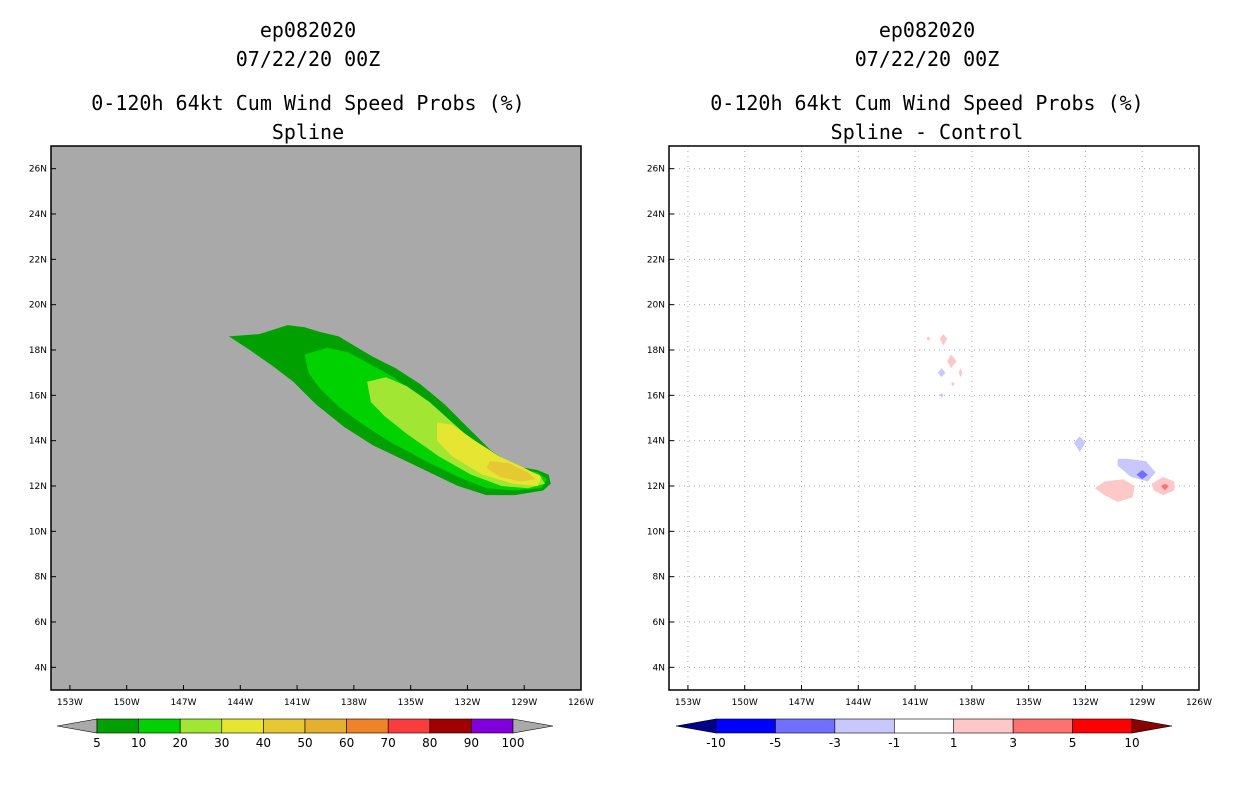  What do you see at coordinates (308, 30) in the screenshot?
I see `left-storm-id: ep082020` at bounding box center [308, 30].